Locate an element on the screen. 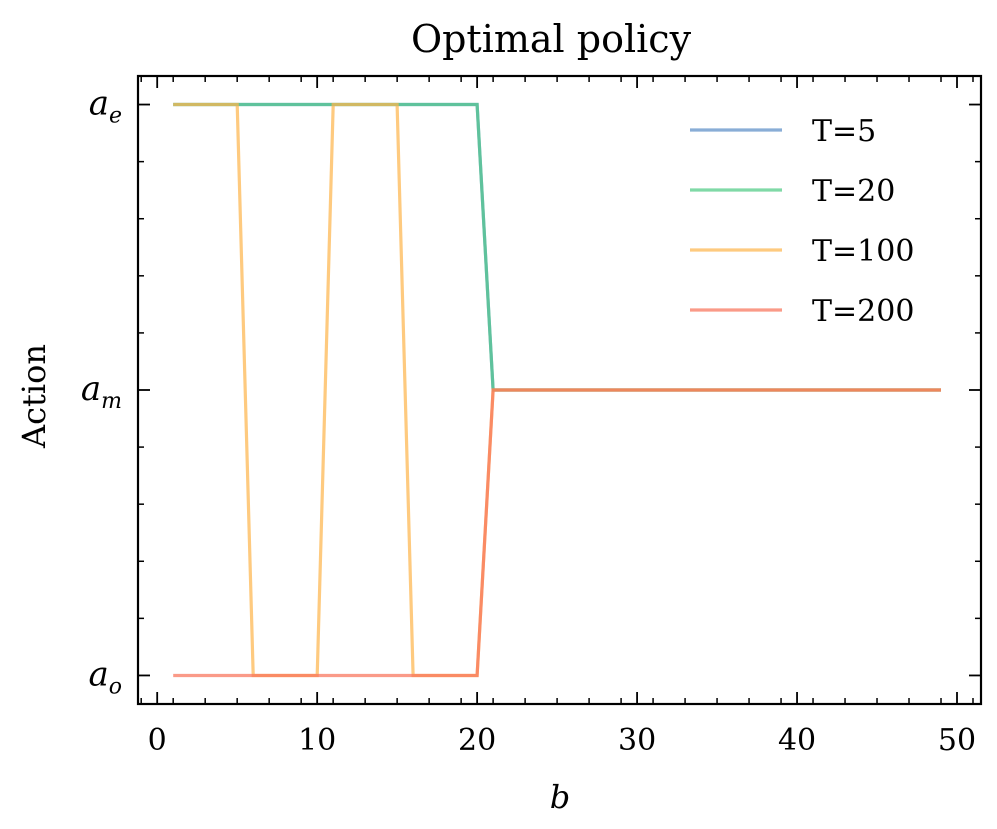 This screenshot has height=829, width=997. x-tick-label: 20 is located at coordinates (477, 740).